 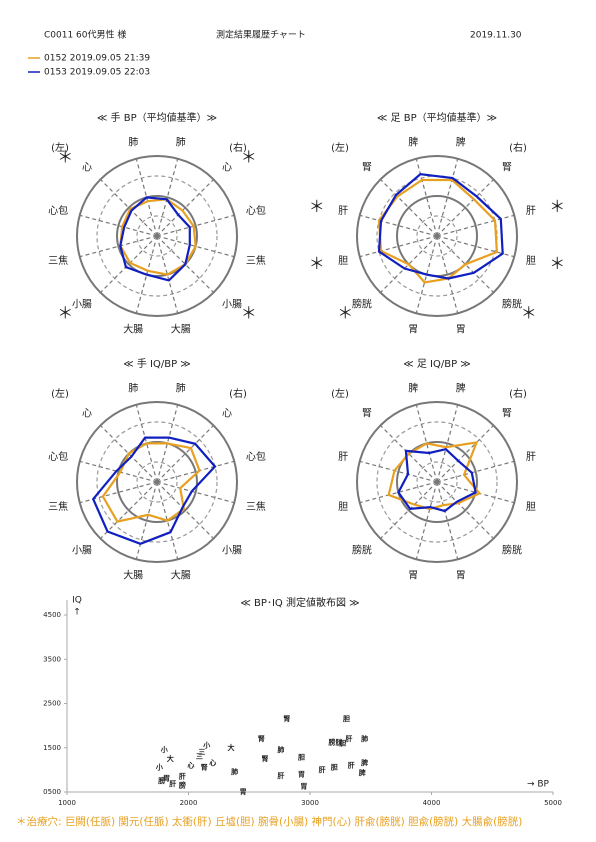 I want to click on legend-label: 0153 2019.09.05 22:03, so click(x=97, y=73).